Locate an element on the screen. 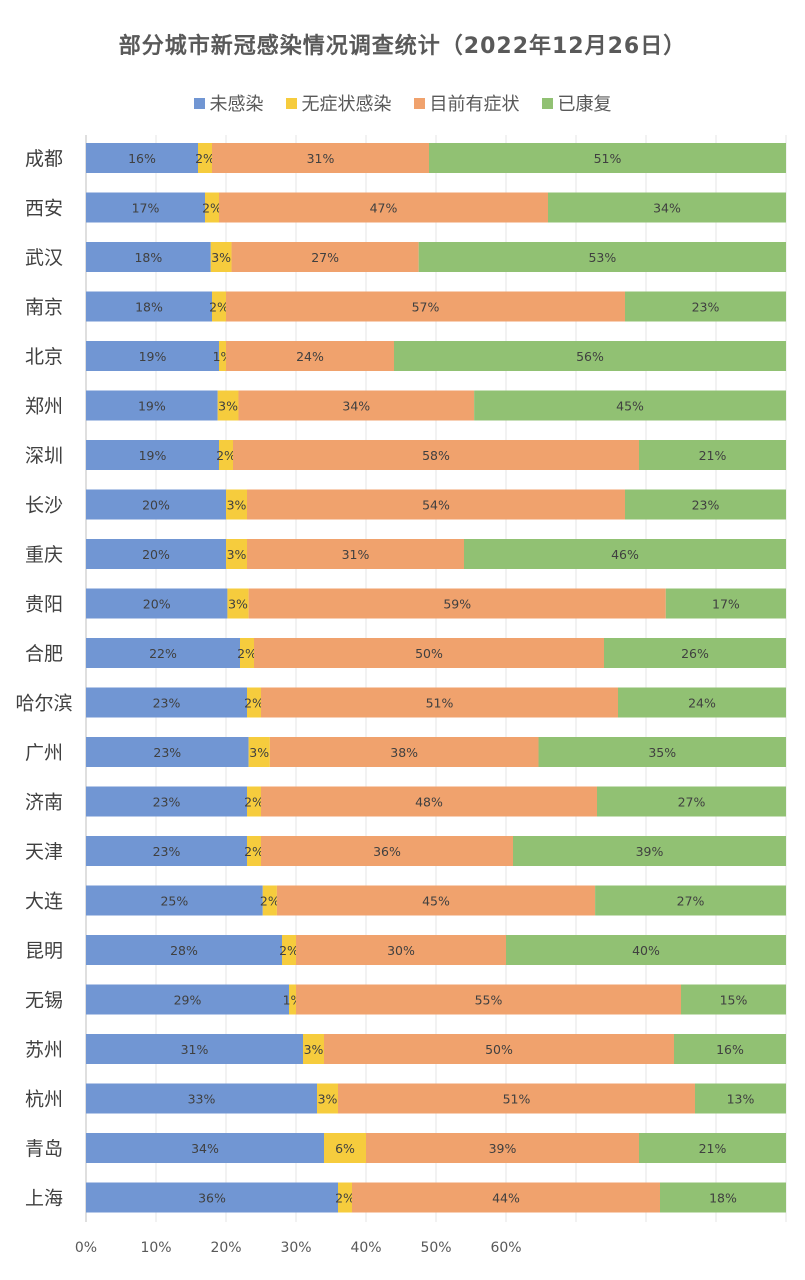  x-tick-label: 0% is located at coordinates (86, 1248).